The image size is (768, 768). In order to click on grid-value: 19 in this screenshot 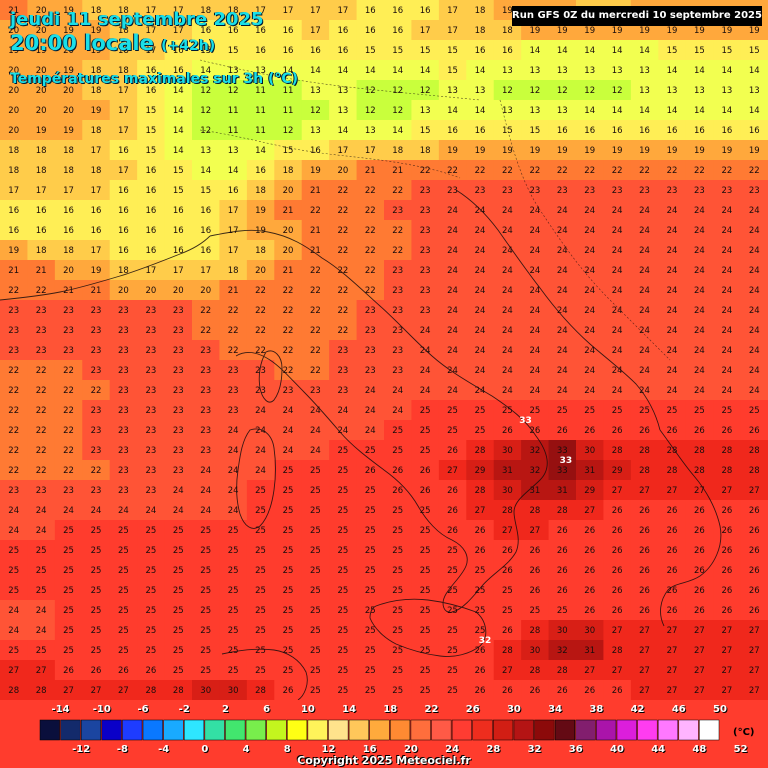, I will do `click(507, 151)`.